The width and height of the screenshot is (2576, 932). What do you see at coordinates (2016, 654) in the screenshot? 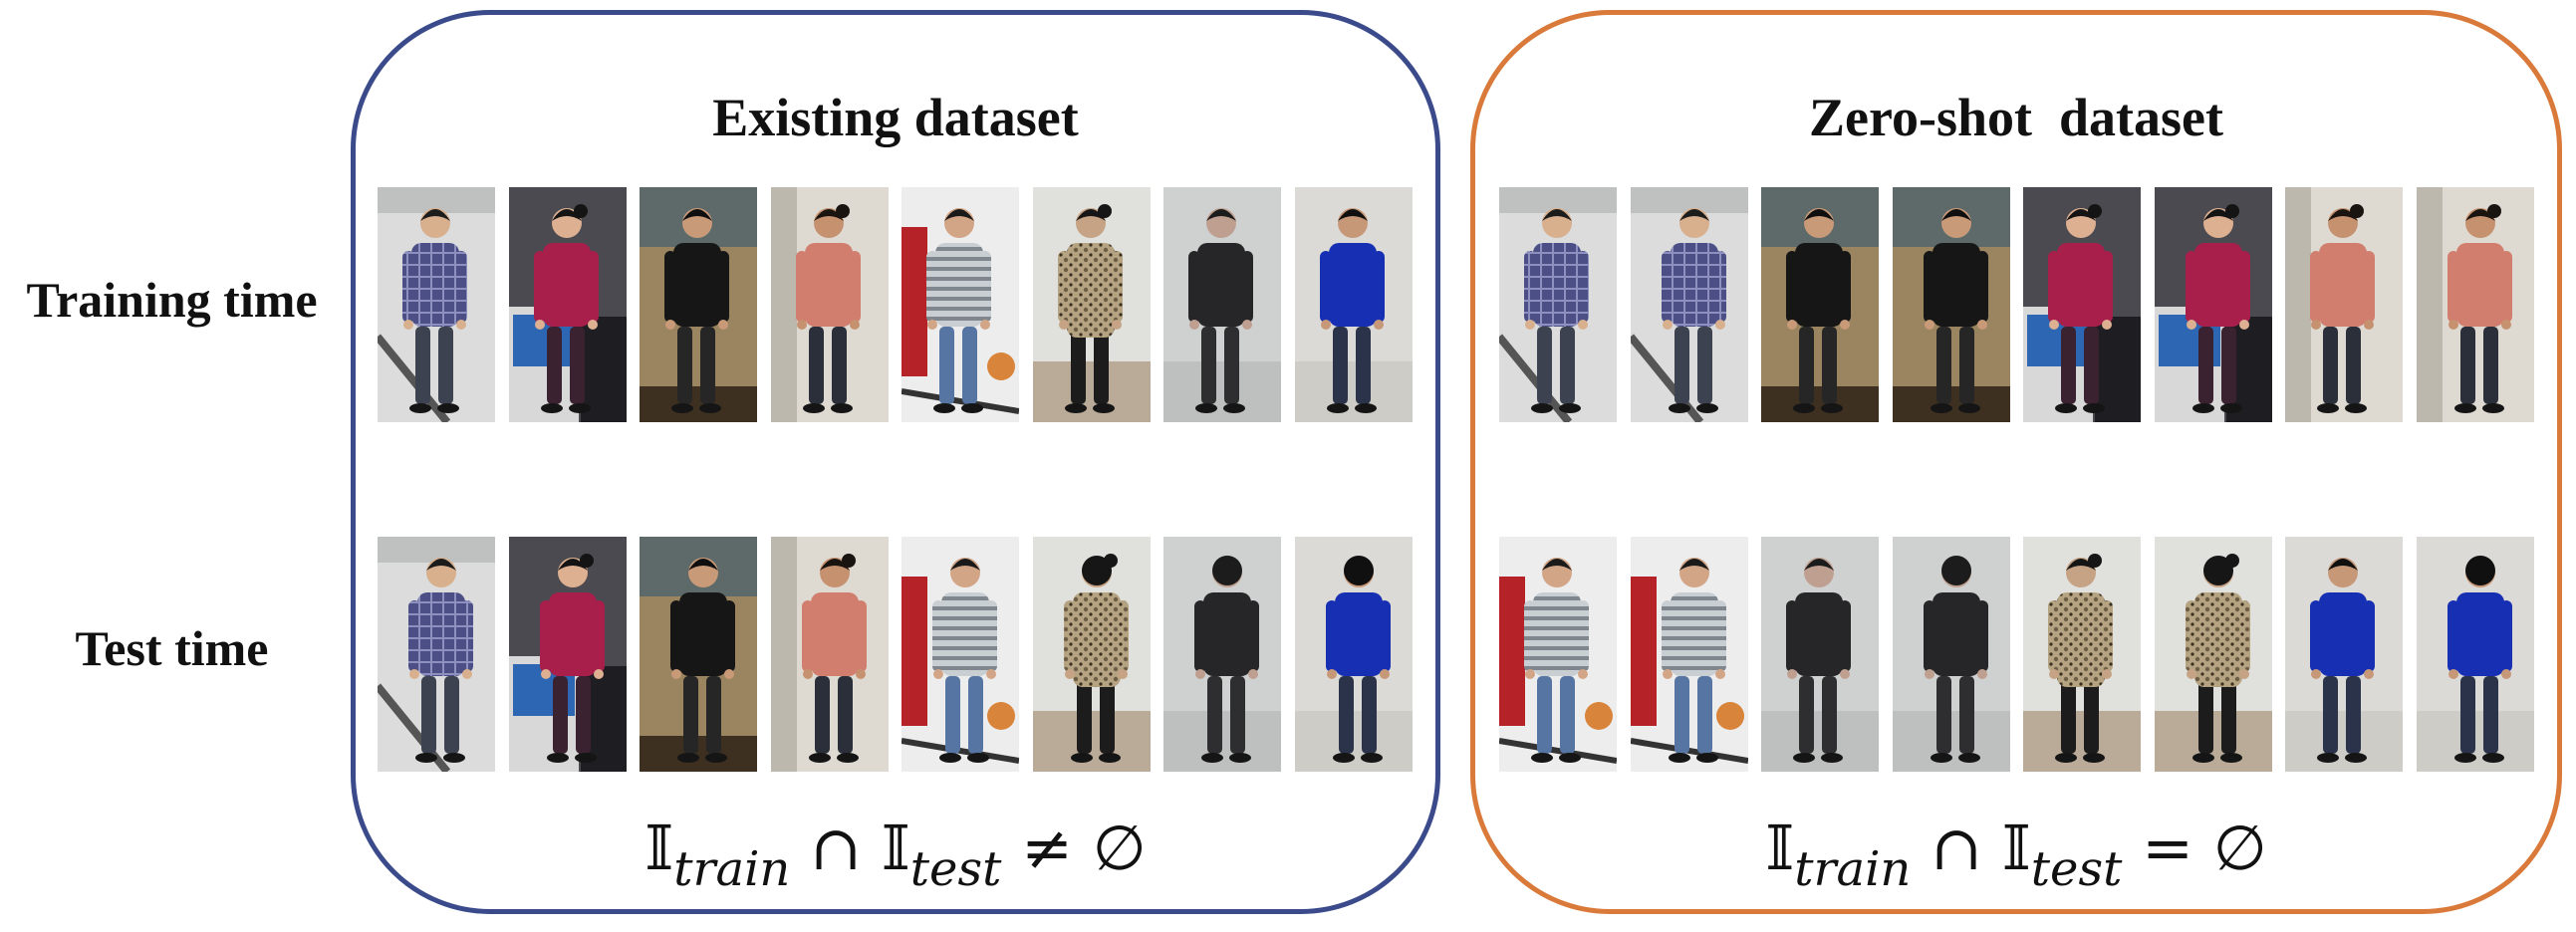
I see `zero-shot-test-images` at bounding box center [2016, 654].